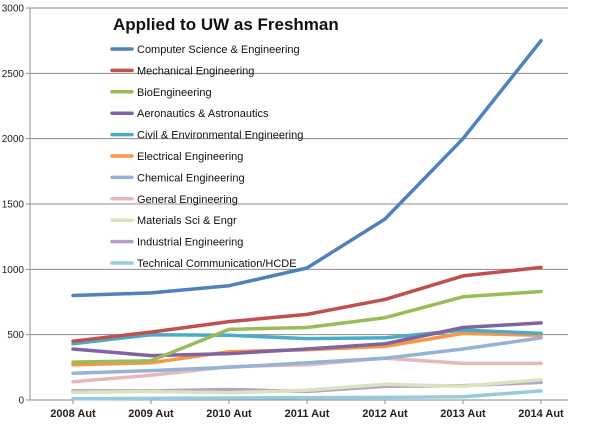  What do you see at coordinates (15, 335) in the screenshot?
I see `y-tick-label: 500` at bounding box center [15, 335].